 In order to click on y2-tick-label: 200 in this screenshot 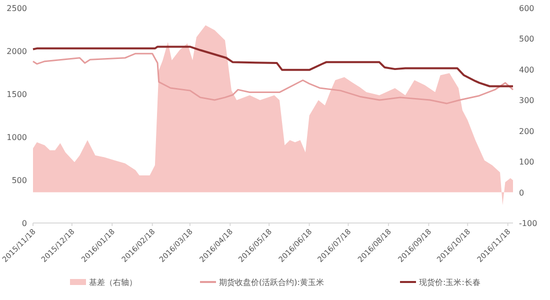, I will do `click(526, 131)`.